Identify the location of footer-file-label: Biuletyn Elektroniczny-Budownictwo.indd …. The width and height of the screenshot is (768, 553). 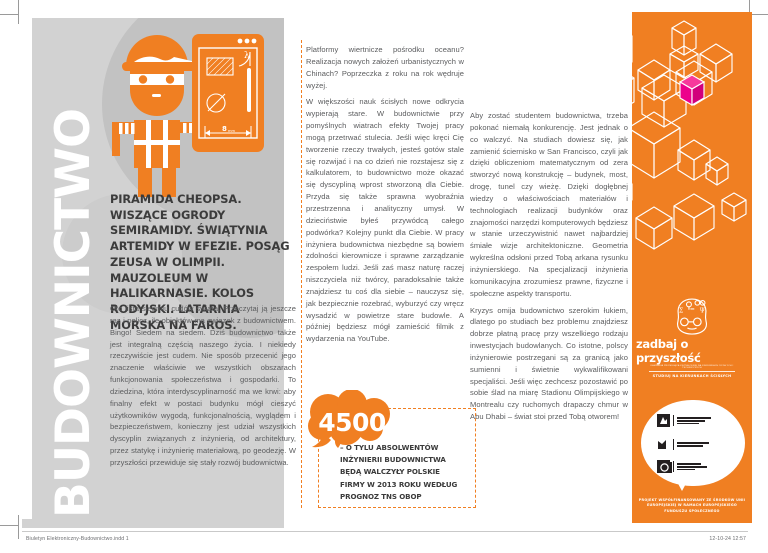
(77, 539).